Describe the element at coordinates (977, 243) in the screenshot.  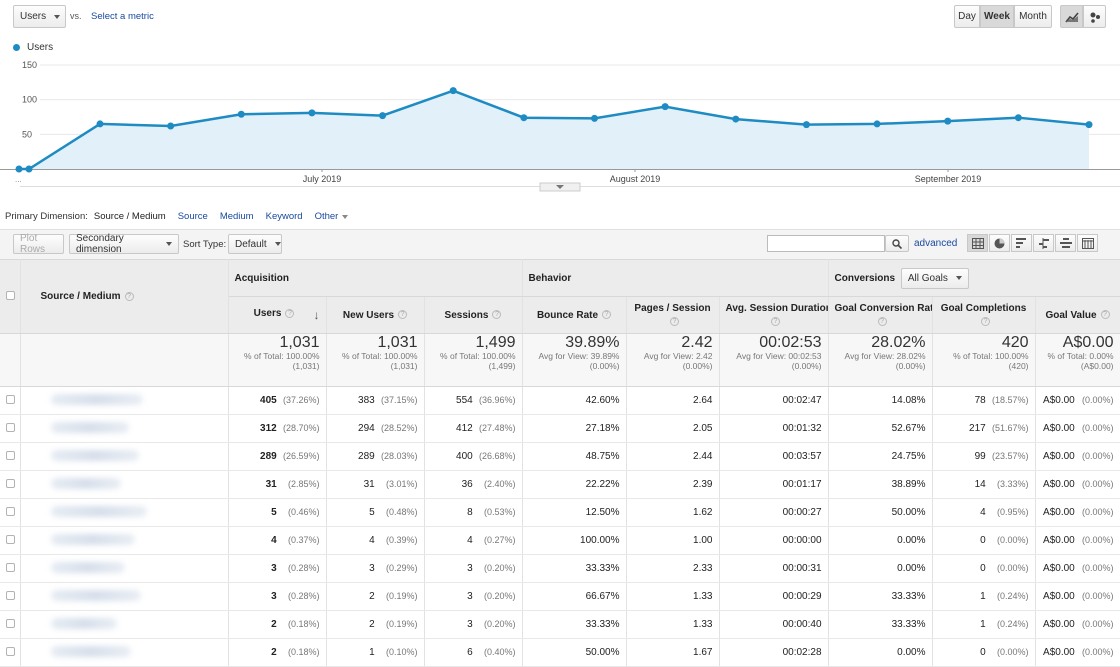
I see `table-view-button` at that location.